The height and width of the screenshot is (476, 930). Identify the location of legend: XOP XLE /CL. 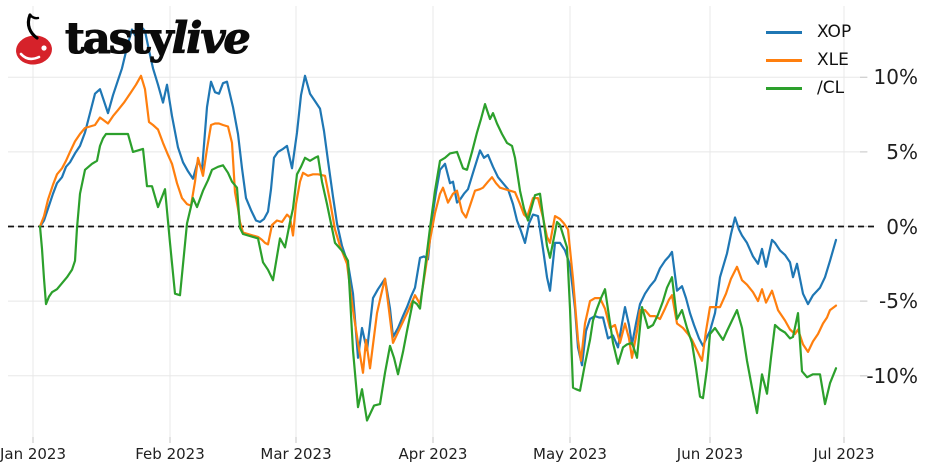
(808, 60).